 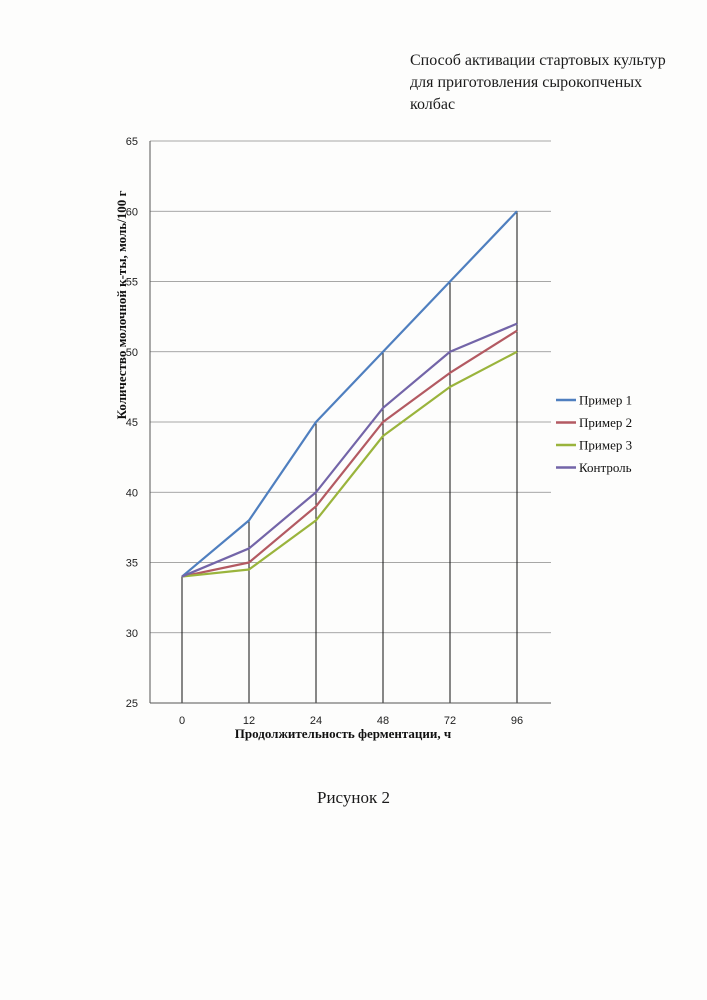 What do you see at coordinates (343, 733) in the screenshot?
I see `x-axis-title: Продолжительность ферментации, ч` at bounding box center [343, 733].